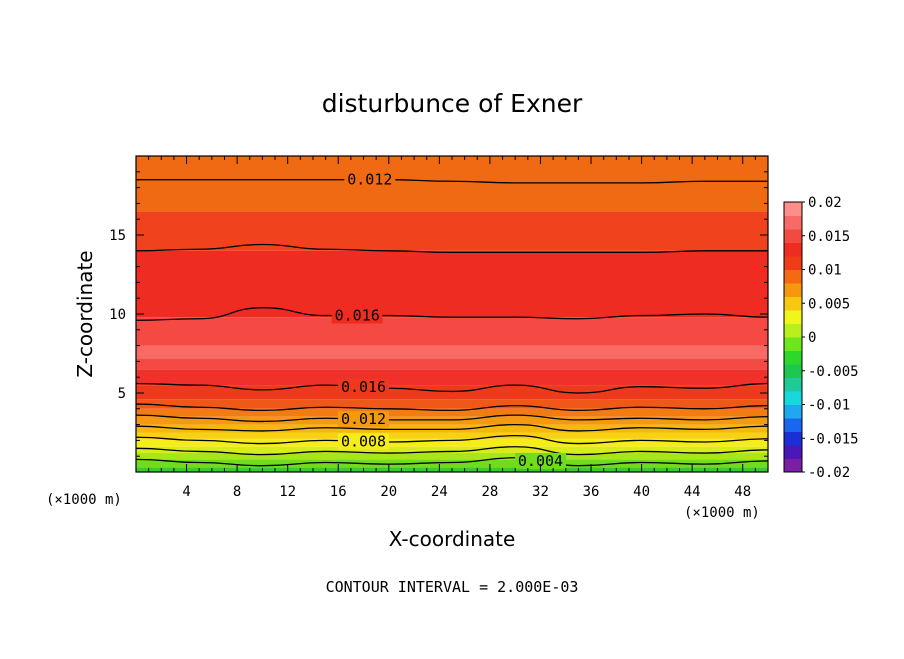 This screenshot has width=904, height=659. What do you see at coordinates (117, 236) in the screenshot?
I see `y-tick-label: 15` at bounding box center [117, 236].